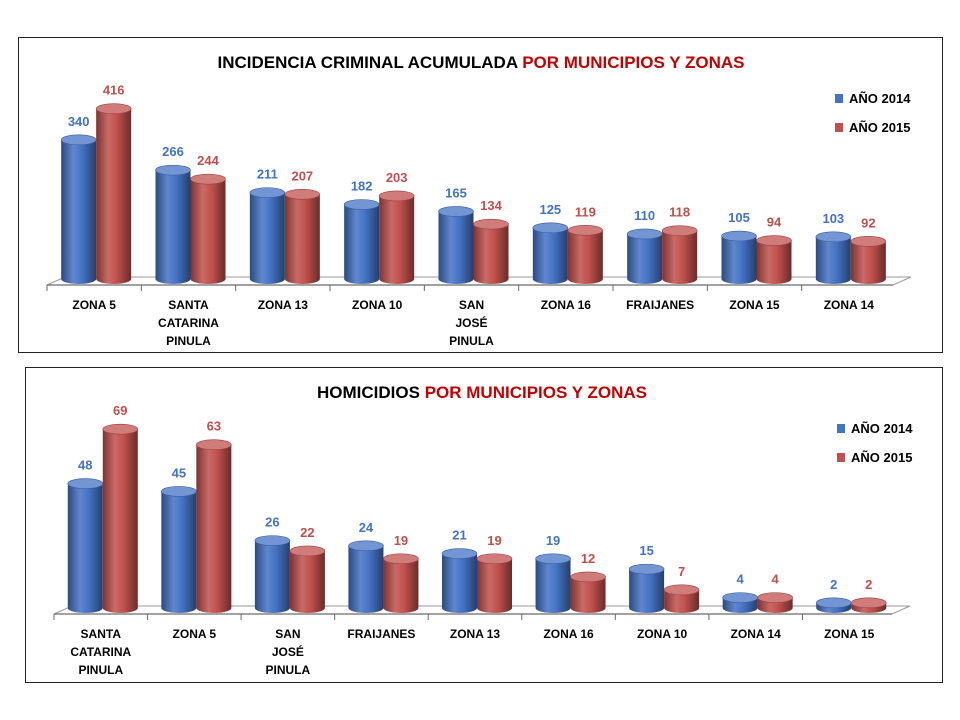 This screenshot has width=960, height=720. Describe the element at coordinates (833, 218) in the screenshot. I see `data-label: 103` at that location.